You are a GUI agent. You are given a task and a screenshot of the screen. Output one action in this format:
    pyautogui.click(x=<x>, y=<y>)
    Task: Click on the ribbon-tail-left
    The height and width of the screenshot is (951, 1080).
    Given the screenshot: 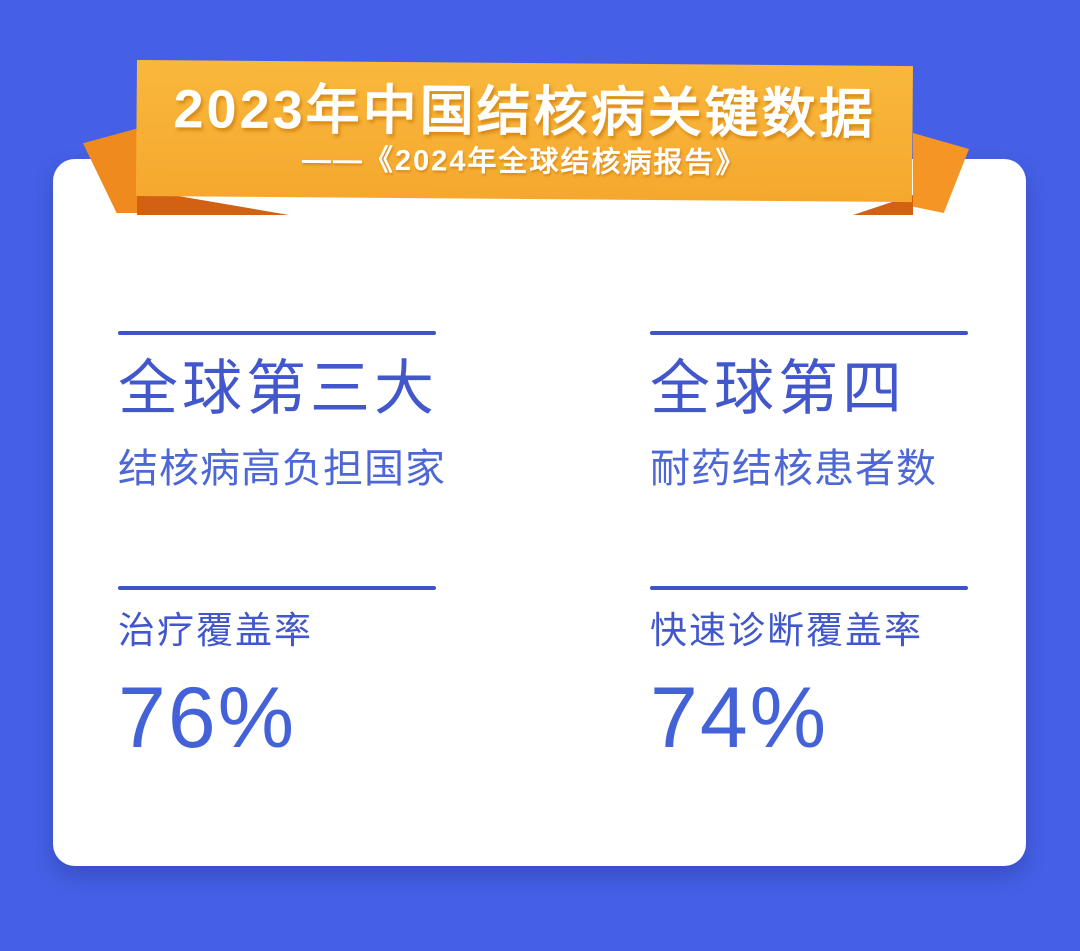 What is the action you would take?
    pyautogui.click(x=111, y=170)
    